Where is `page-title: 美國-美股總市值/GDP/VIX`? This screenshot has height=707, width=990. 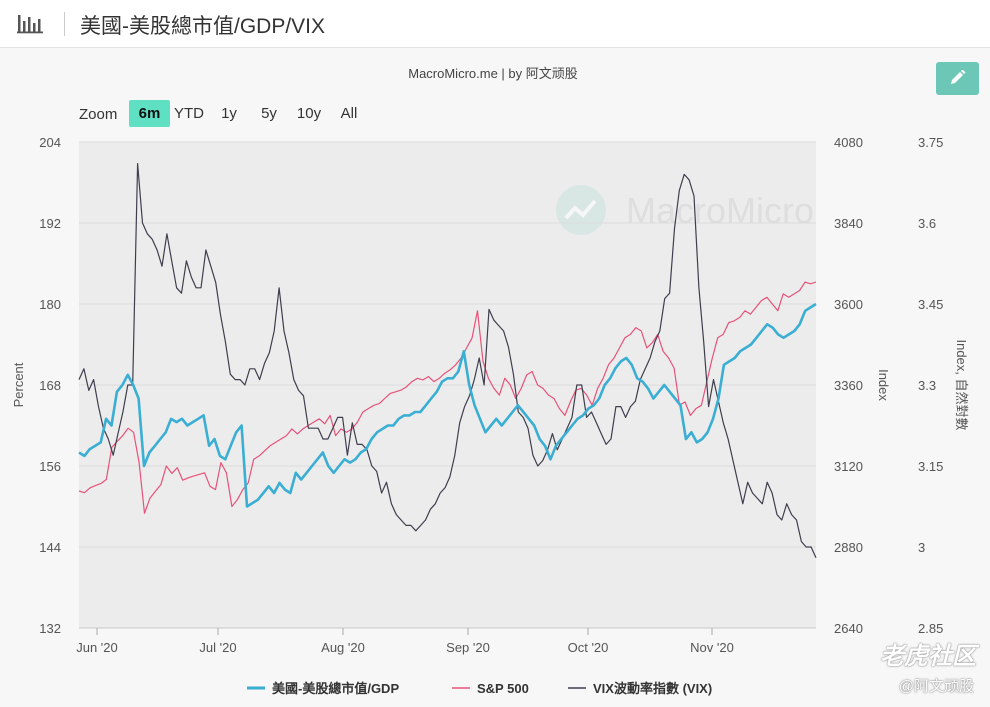 page-title: 美國-美股總市值/GDP/VIX is located at coordinates (203, 26).